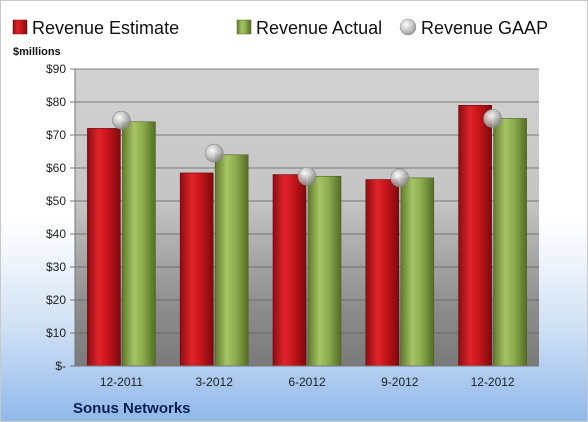  Describe the element at coordinates (408, 27) in the screenshot. I see `legend-swatch-gaap` at that location.